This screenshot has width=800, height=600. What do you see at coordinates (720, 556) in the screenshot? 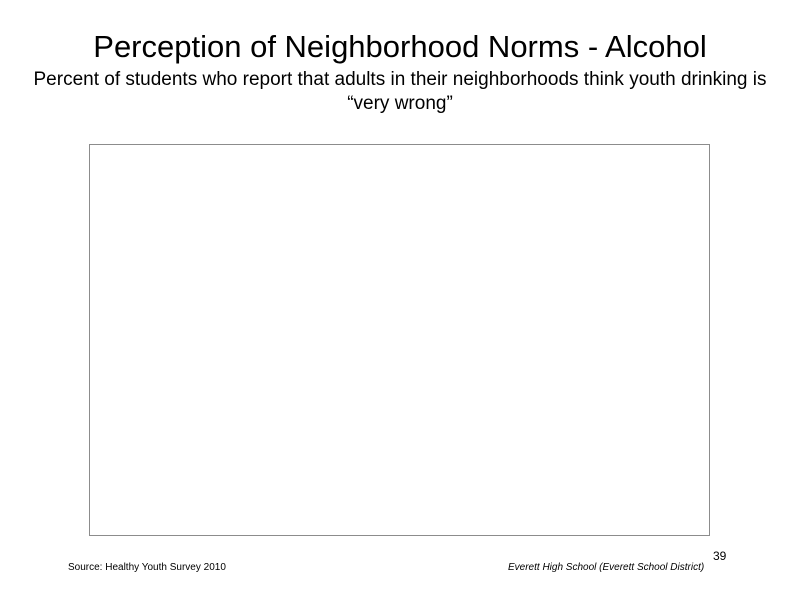
I see `page-number: 39` at bounding box center [720, 556].